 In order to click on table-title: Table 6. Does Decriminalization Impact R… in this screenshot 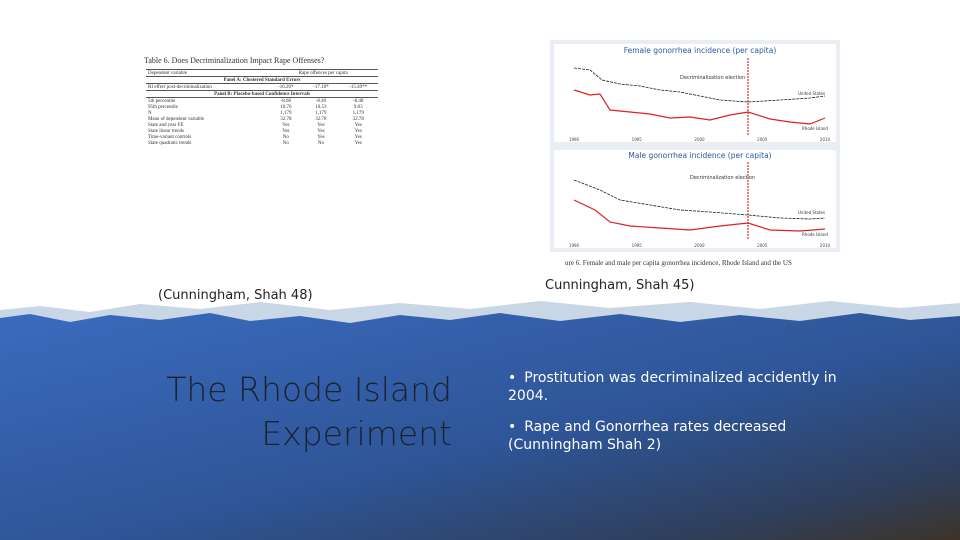, I will do `click(234, 60)`.